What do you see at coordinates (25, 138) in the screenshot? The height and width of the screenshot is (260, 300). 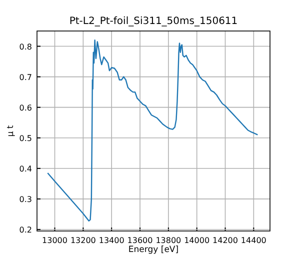 I see `y-tick-label: 0.5` at bounding box center [25, 138].